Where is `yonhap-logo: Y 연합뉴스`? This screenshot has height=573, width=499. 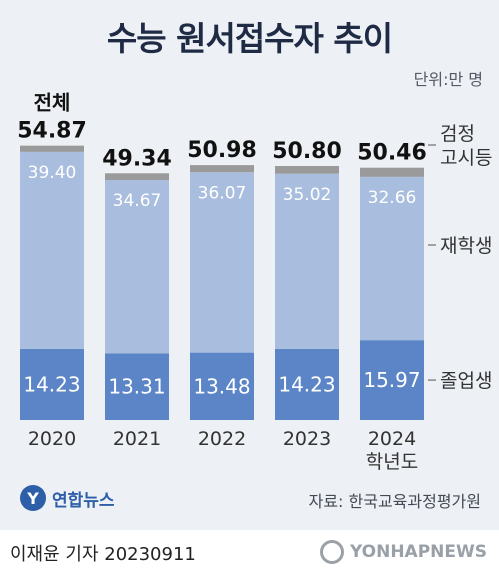
yonhap-logo: Y 연합뉴스 is located at coordinates (67, 498).